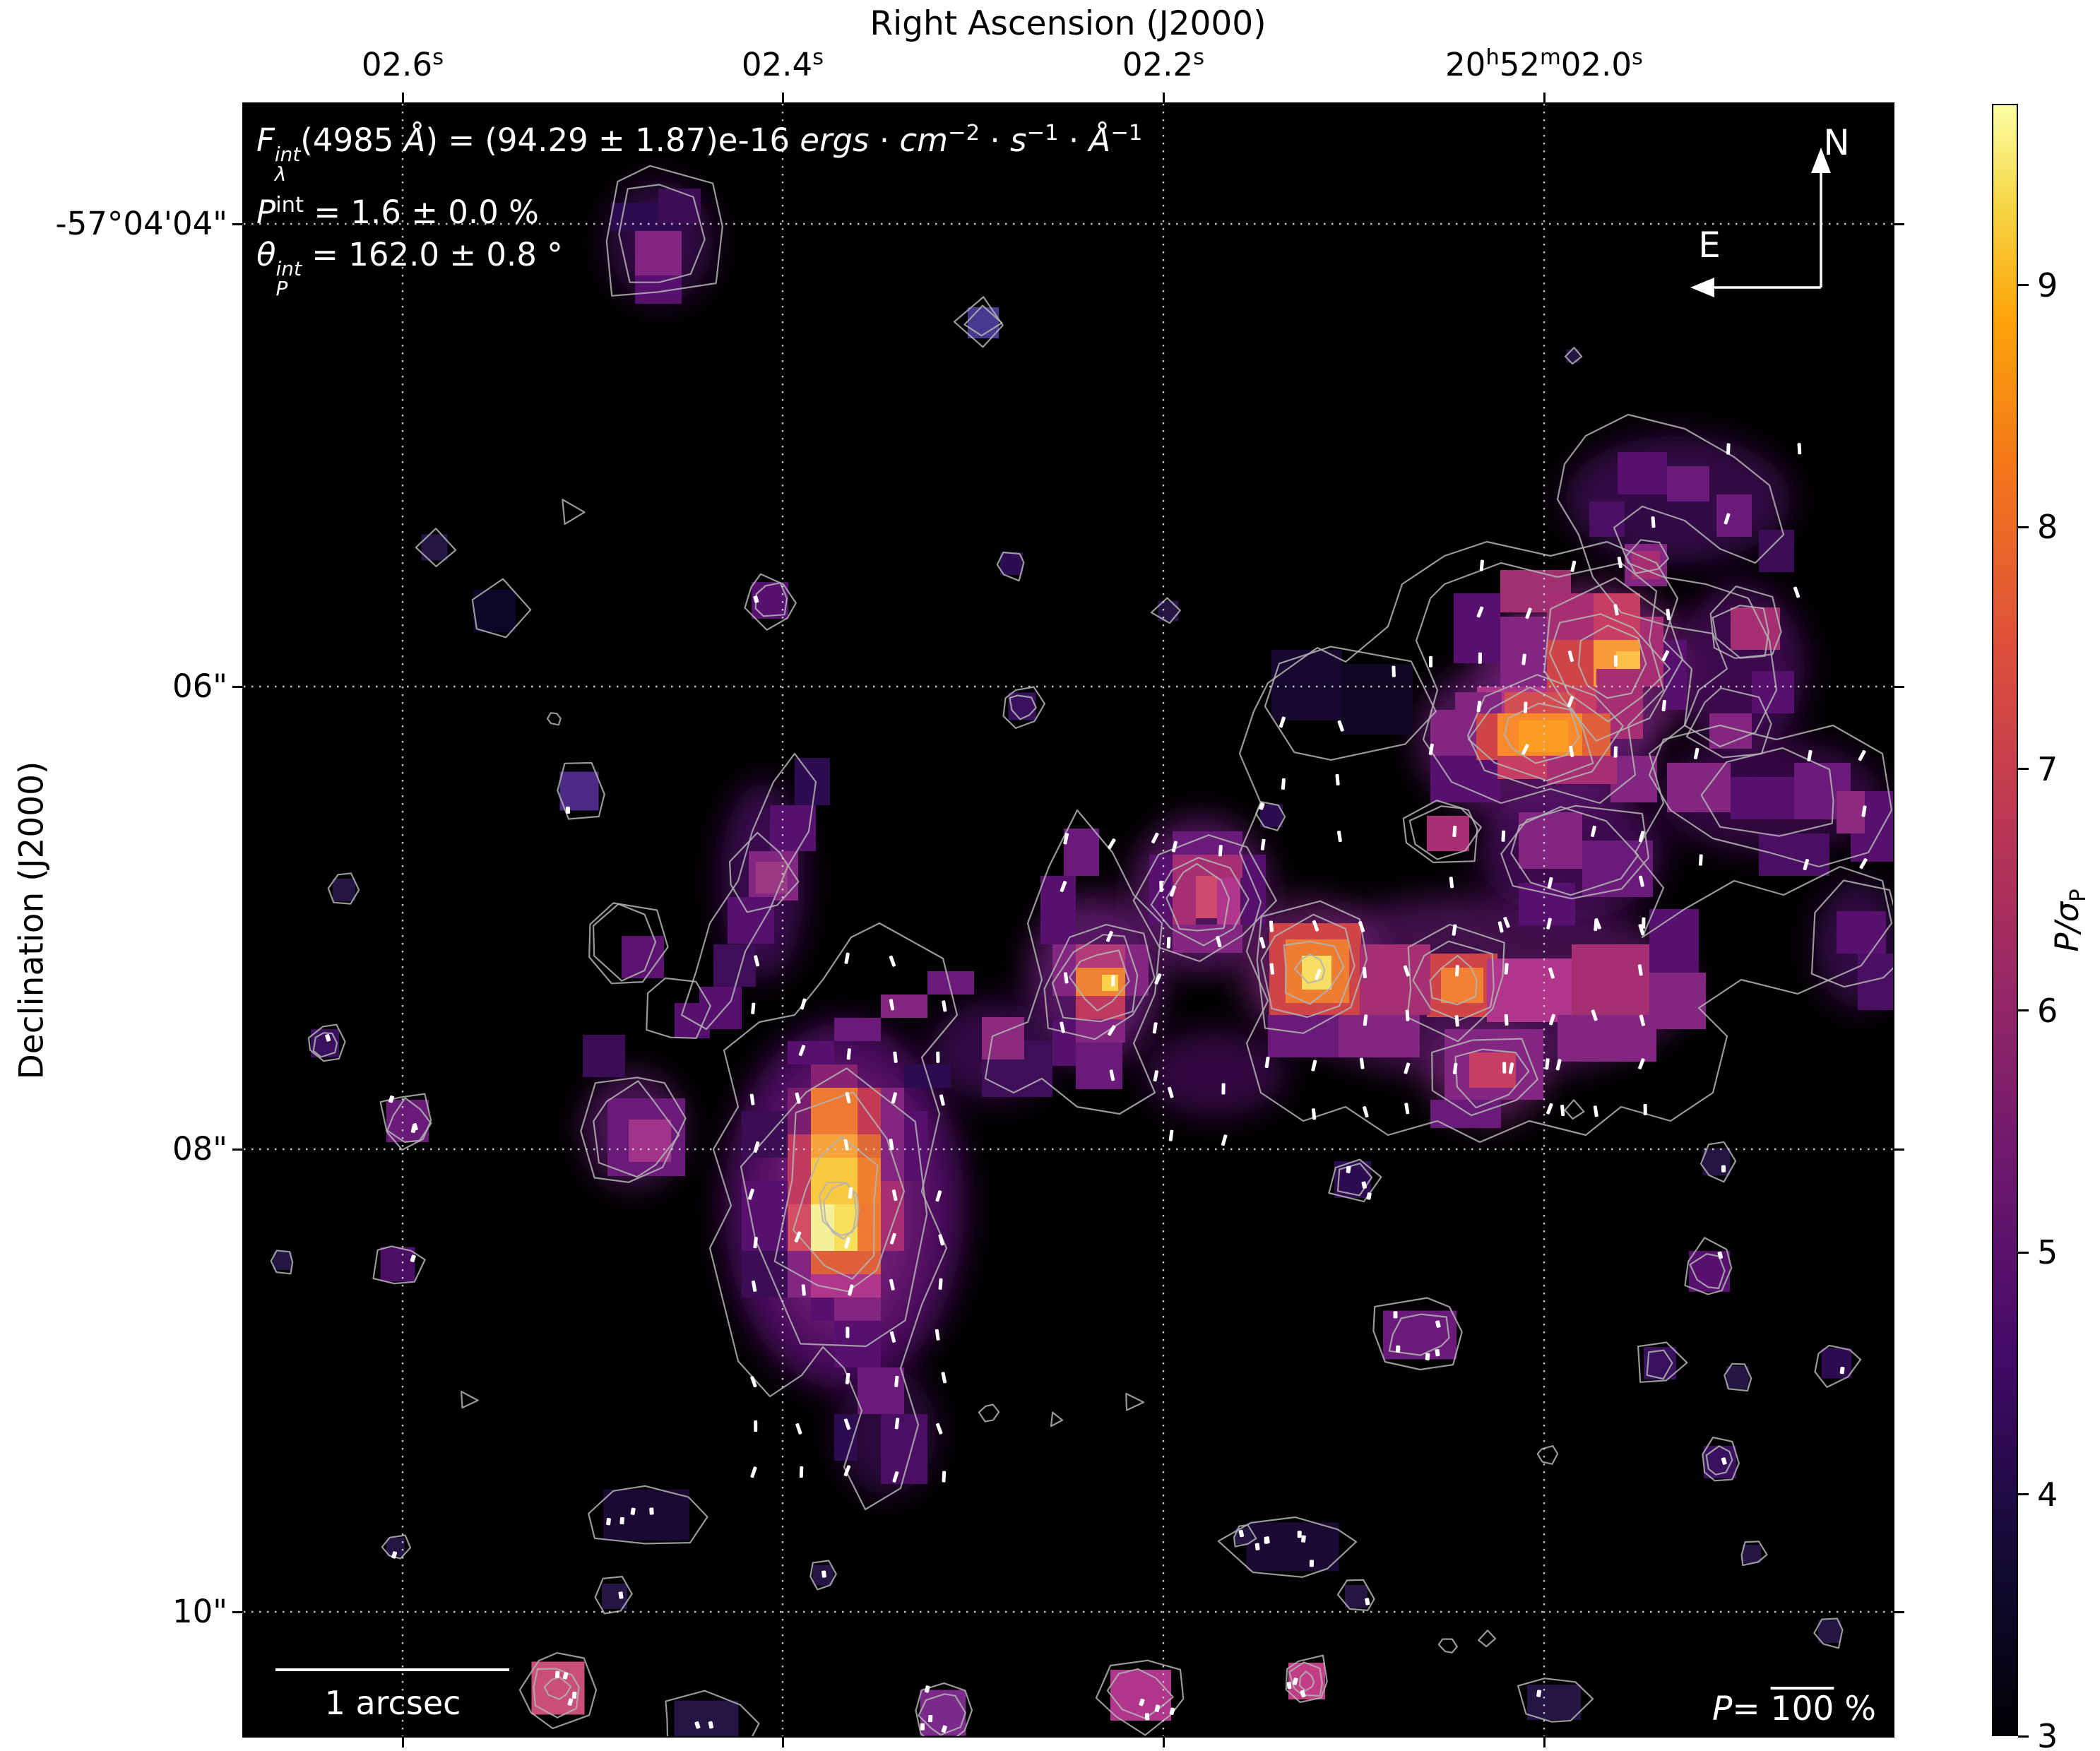  I want to click on colorbar-label: P/σP, so click(2069, 920).